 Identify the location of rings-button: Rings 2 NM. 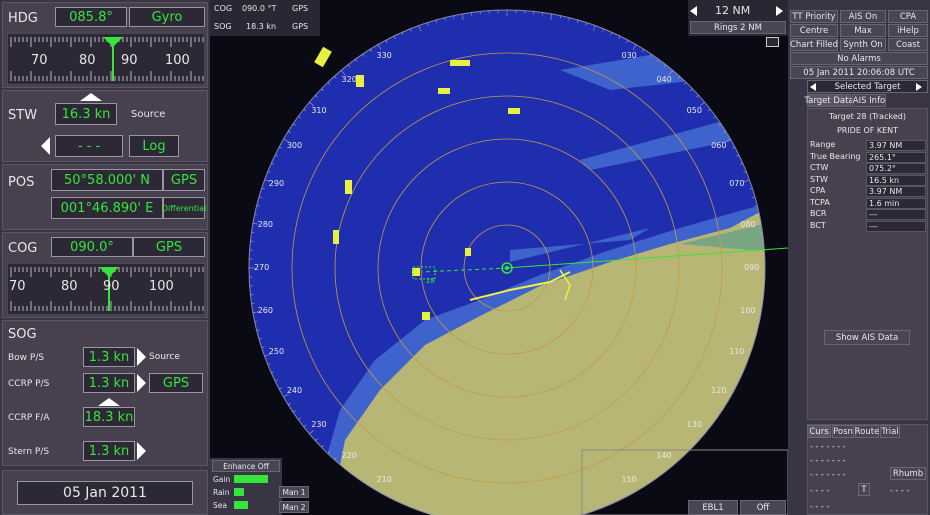
(738, 27).